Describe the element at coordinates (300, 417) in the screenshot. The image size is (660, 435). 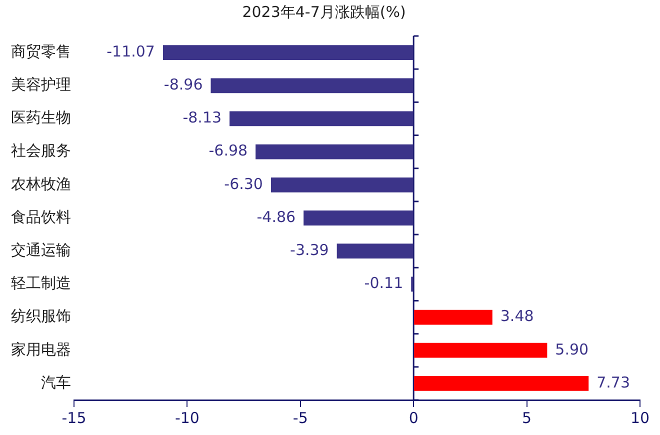
I see `x-tick-label: -5` at that location.